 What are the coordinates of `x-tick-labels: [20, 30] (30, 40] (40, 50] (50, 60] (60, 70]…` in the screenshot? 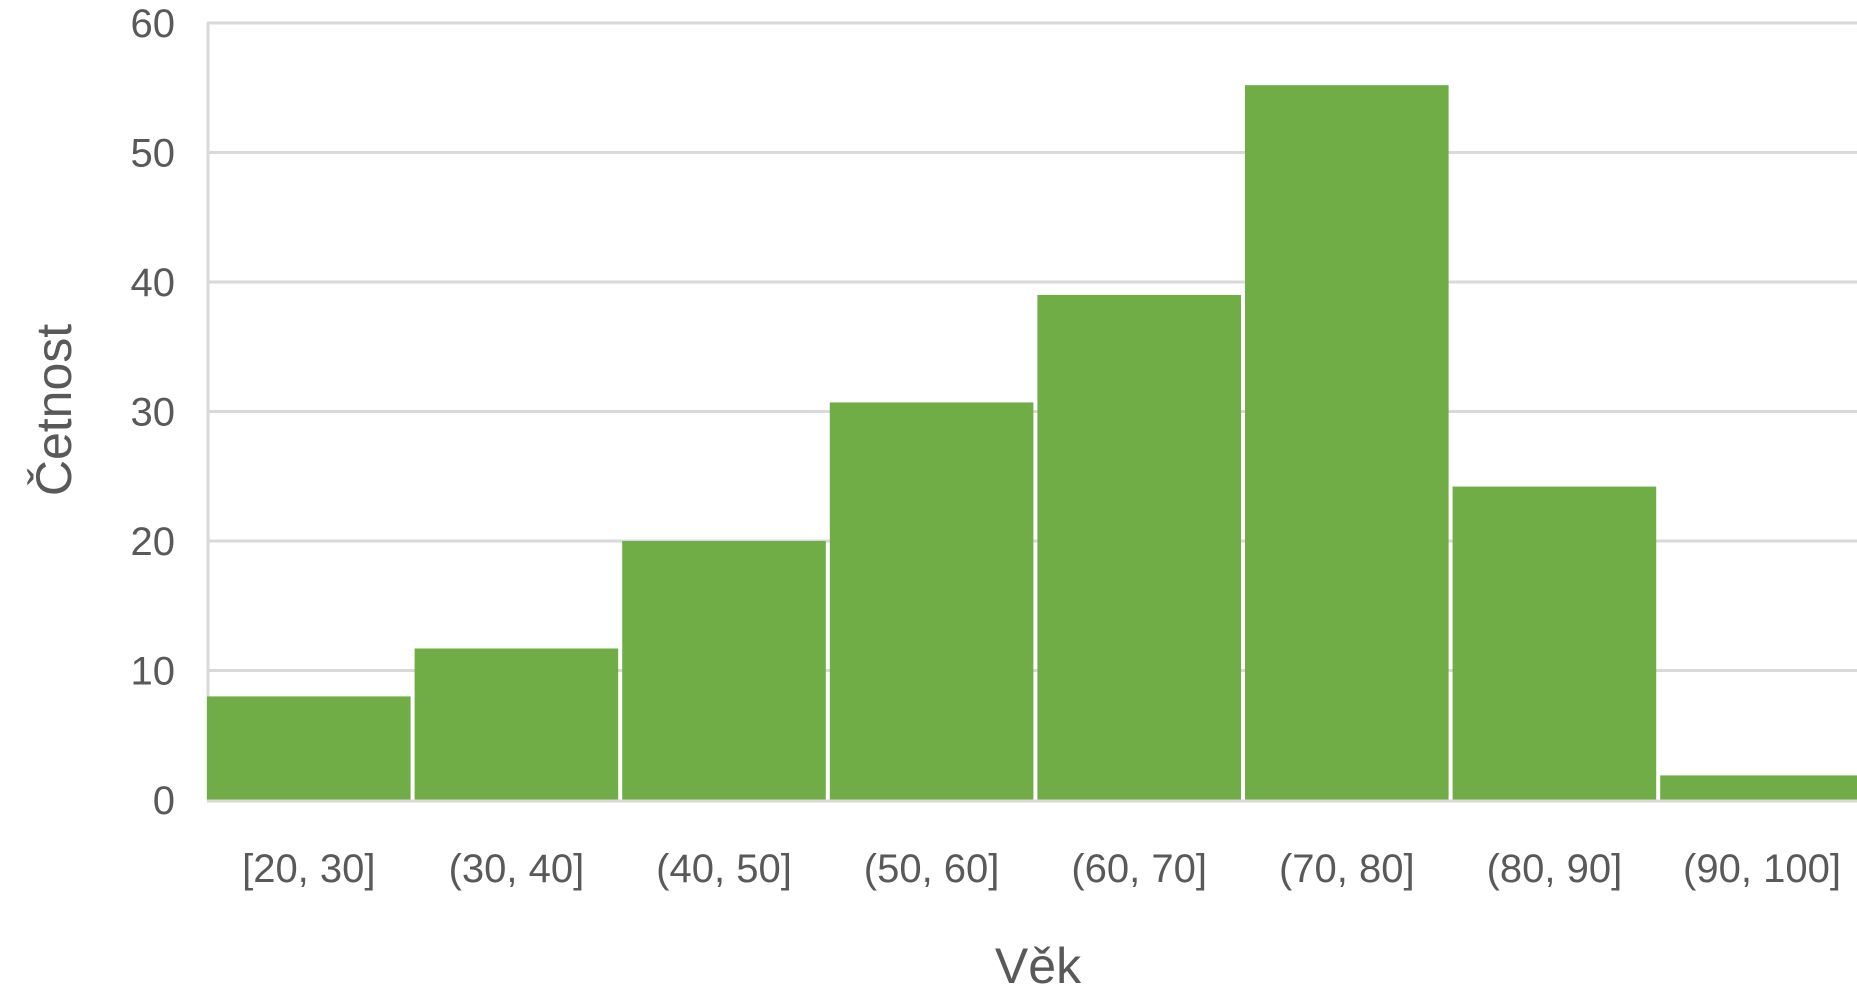 It's located at (1041, 869).